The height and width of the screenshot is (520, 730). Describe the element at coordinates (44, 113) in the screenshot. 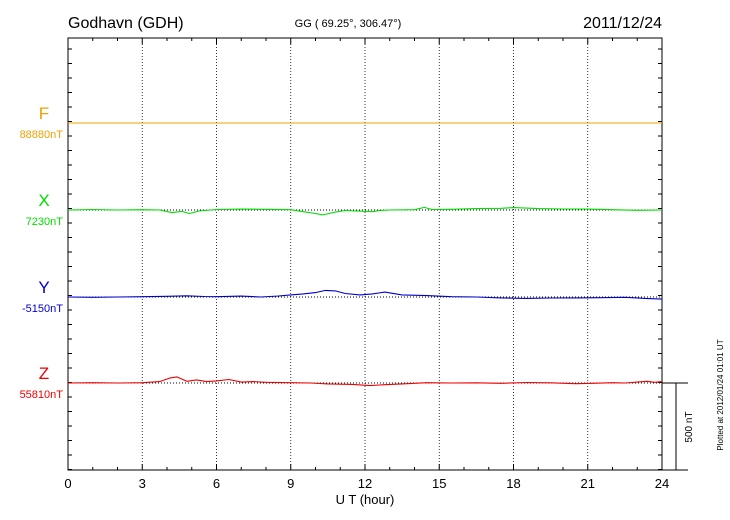

I see `component-label-f: F` at that location.